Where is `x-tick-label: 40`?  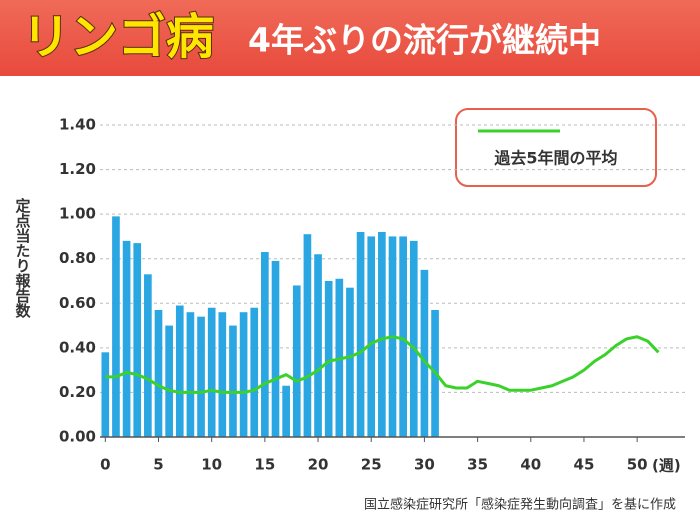 x-tick-label: 40 is located at coordinates (530, 465).